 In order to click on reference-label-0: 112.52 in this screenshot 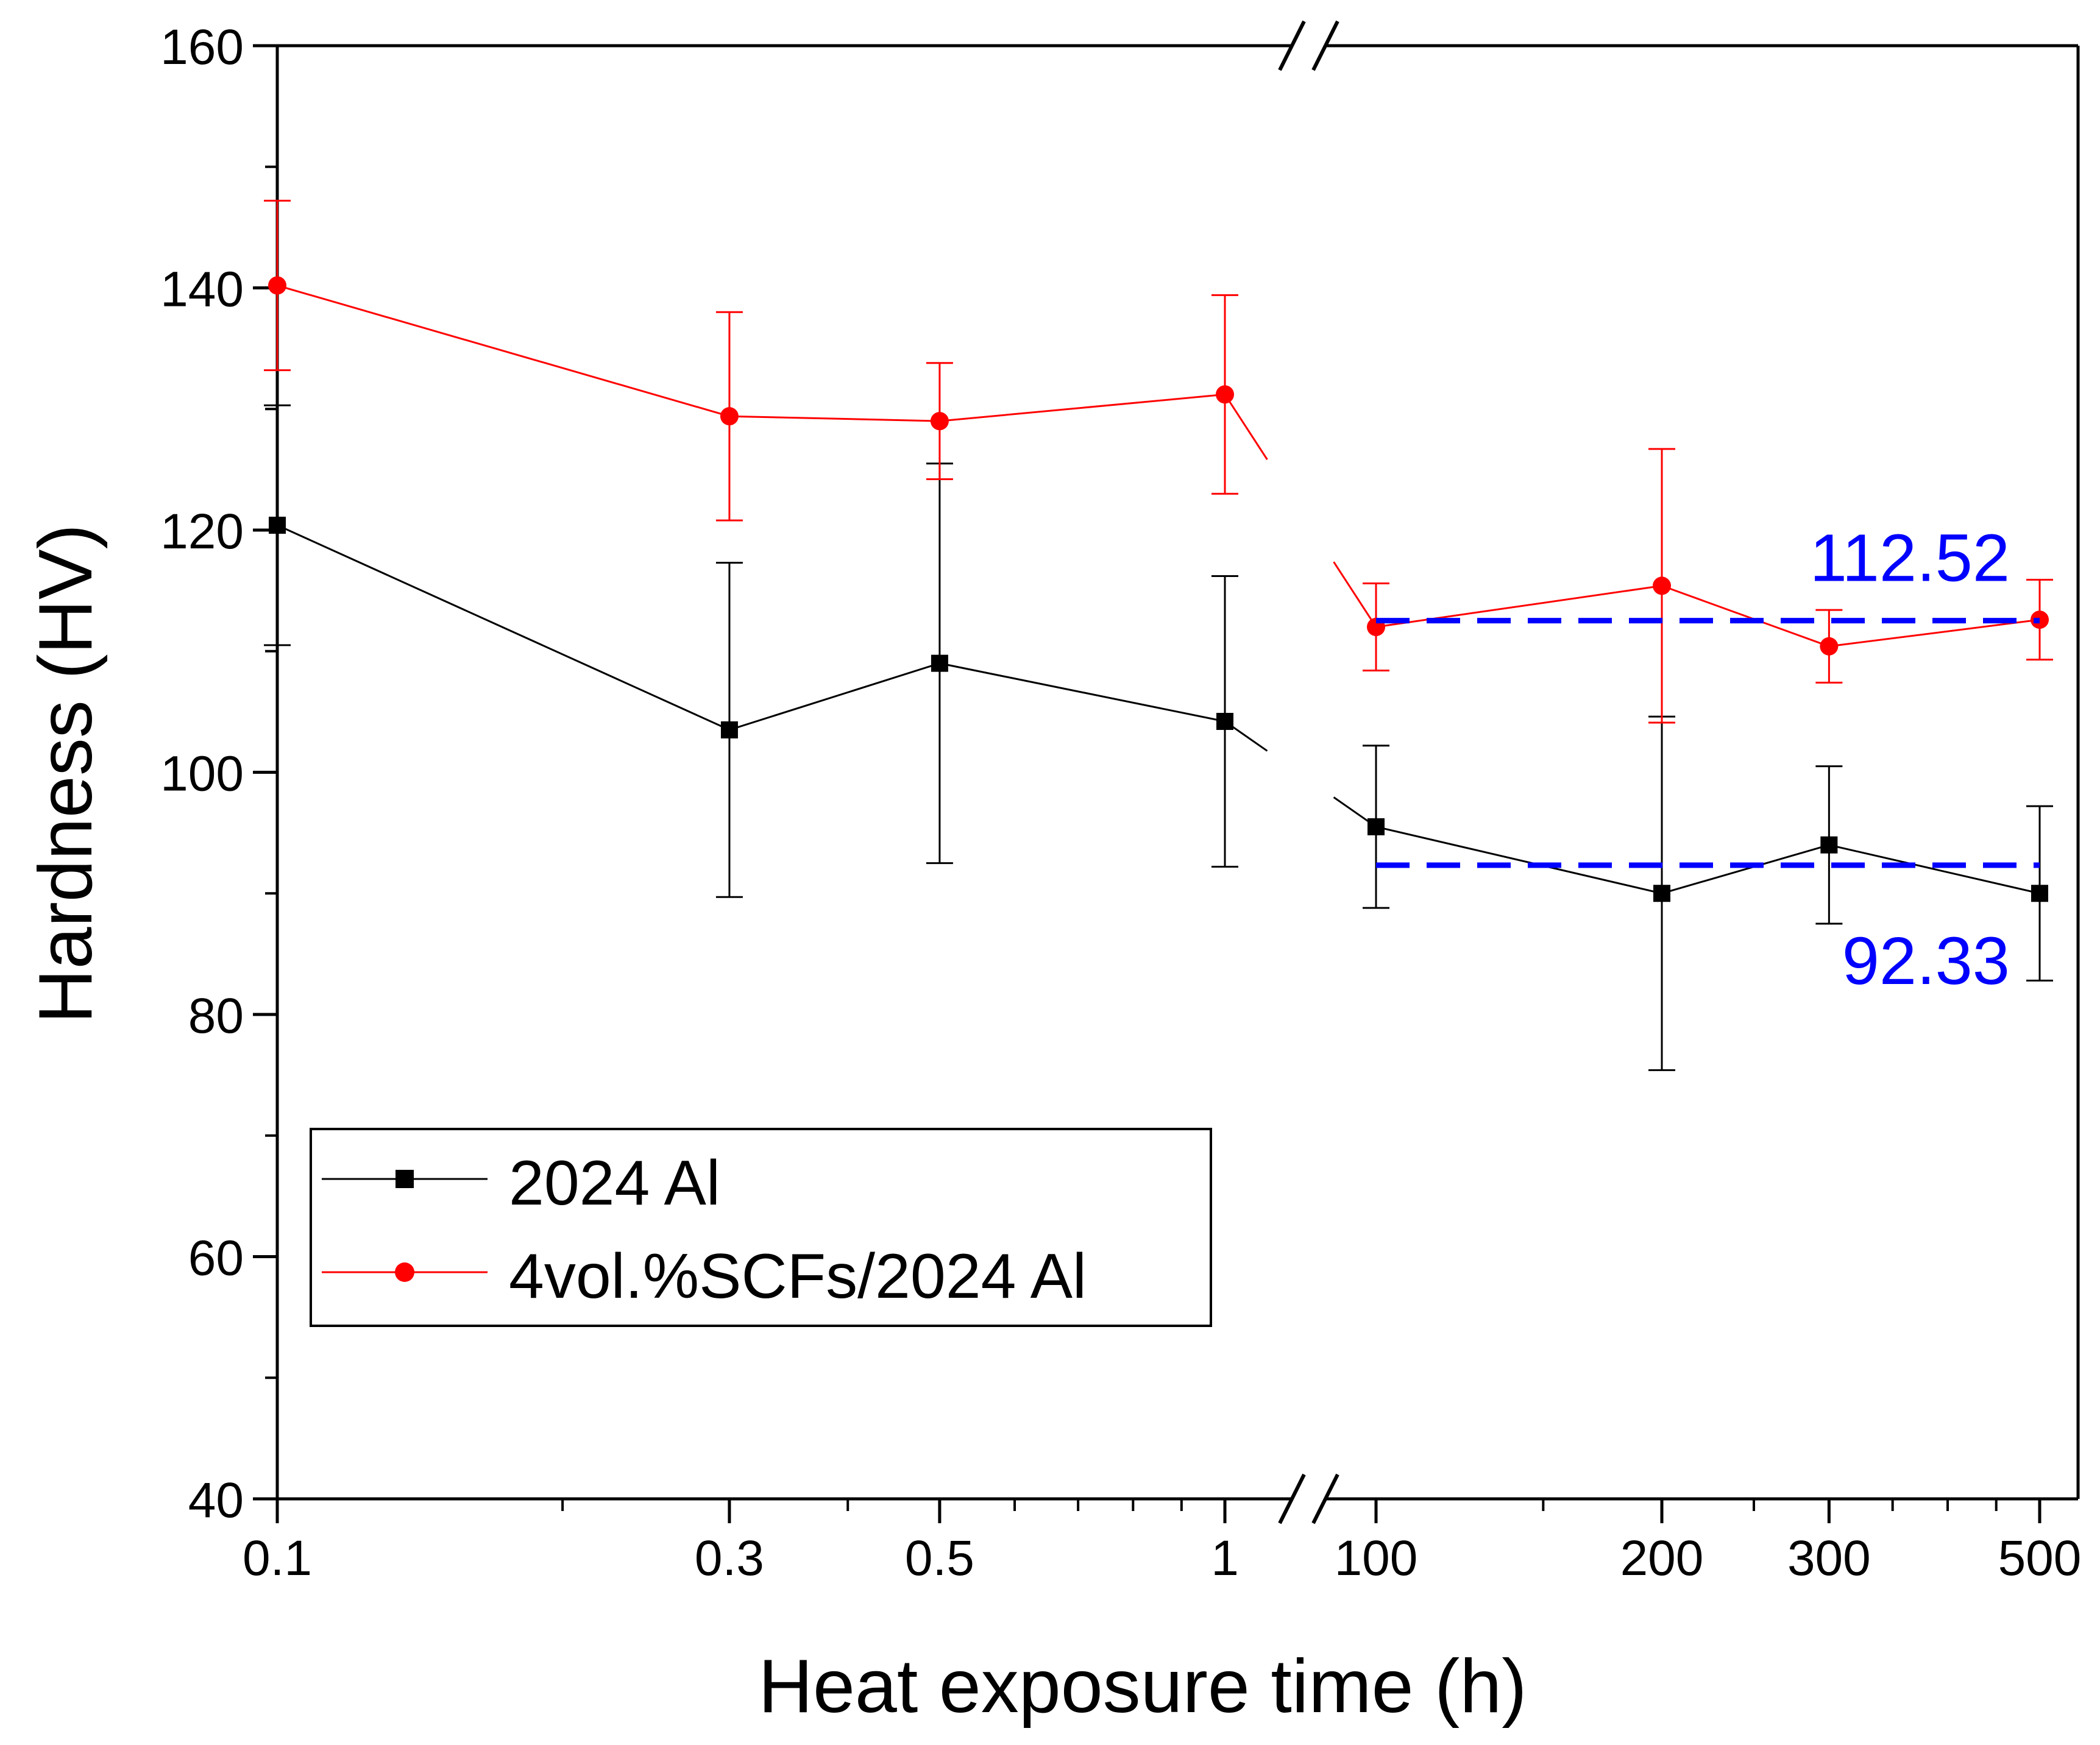, I will do `click(1910, 558)`.